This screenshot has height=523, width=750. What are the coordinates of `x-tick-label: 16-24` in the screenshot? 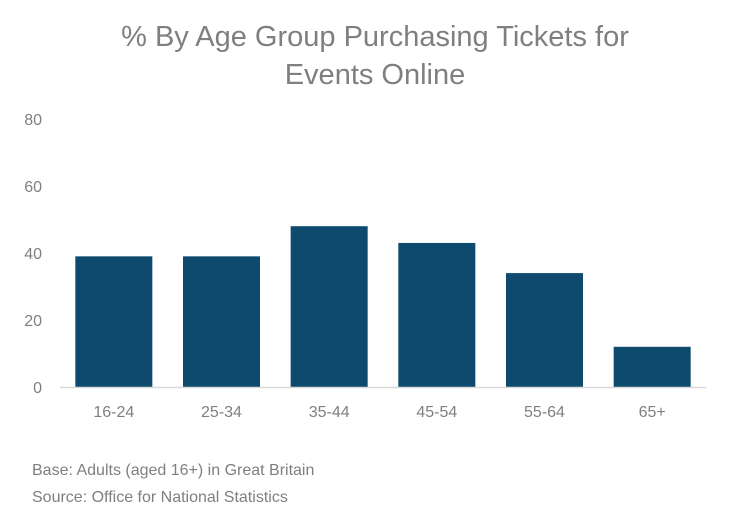 It's located at (113, 412).